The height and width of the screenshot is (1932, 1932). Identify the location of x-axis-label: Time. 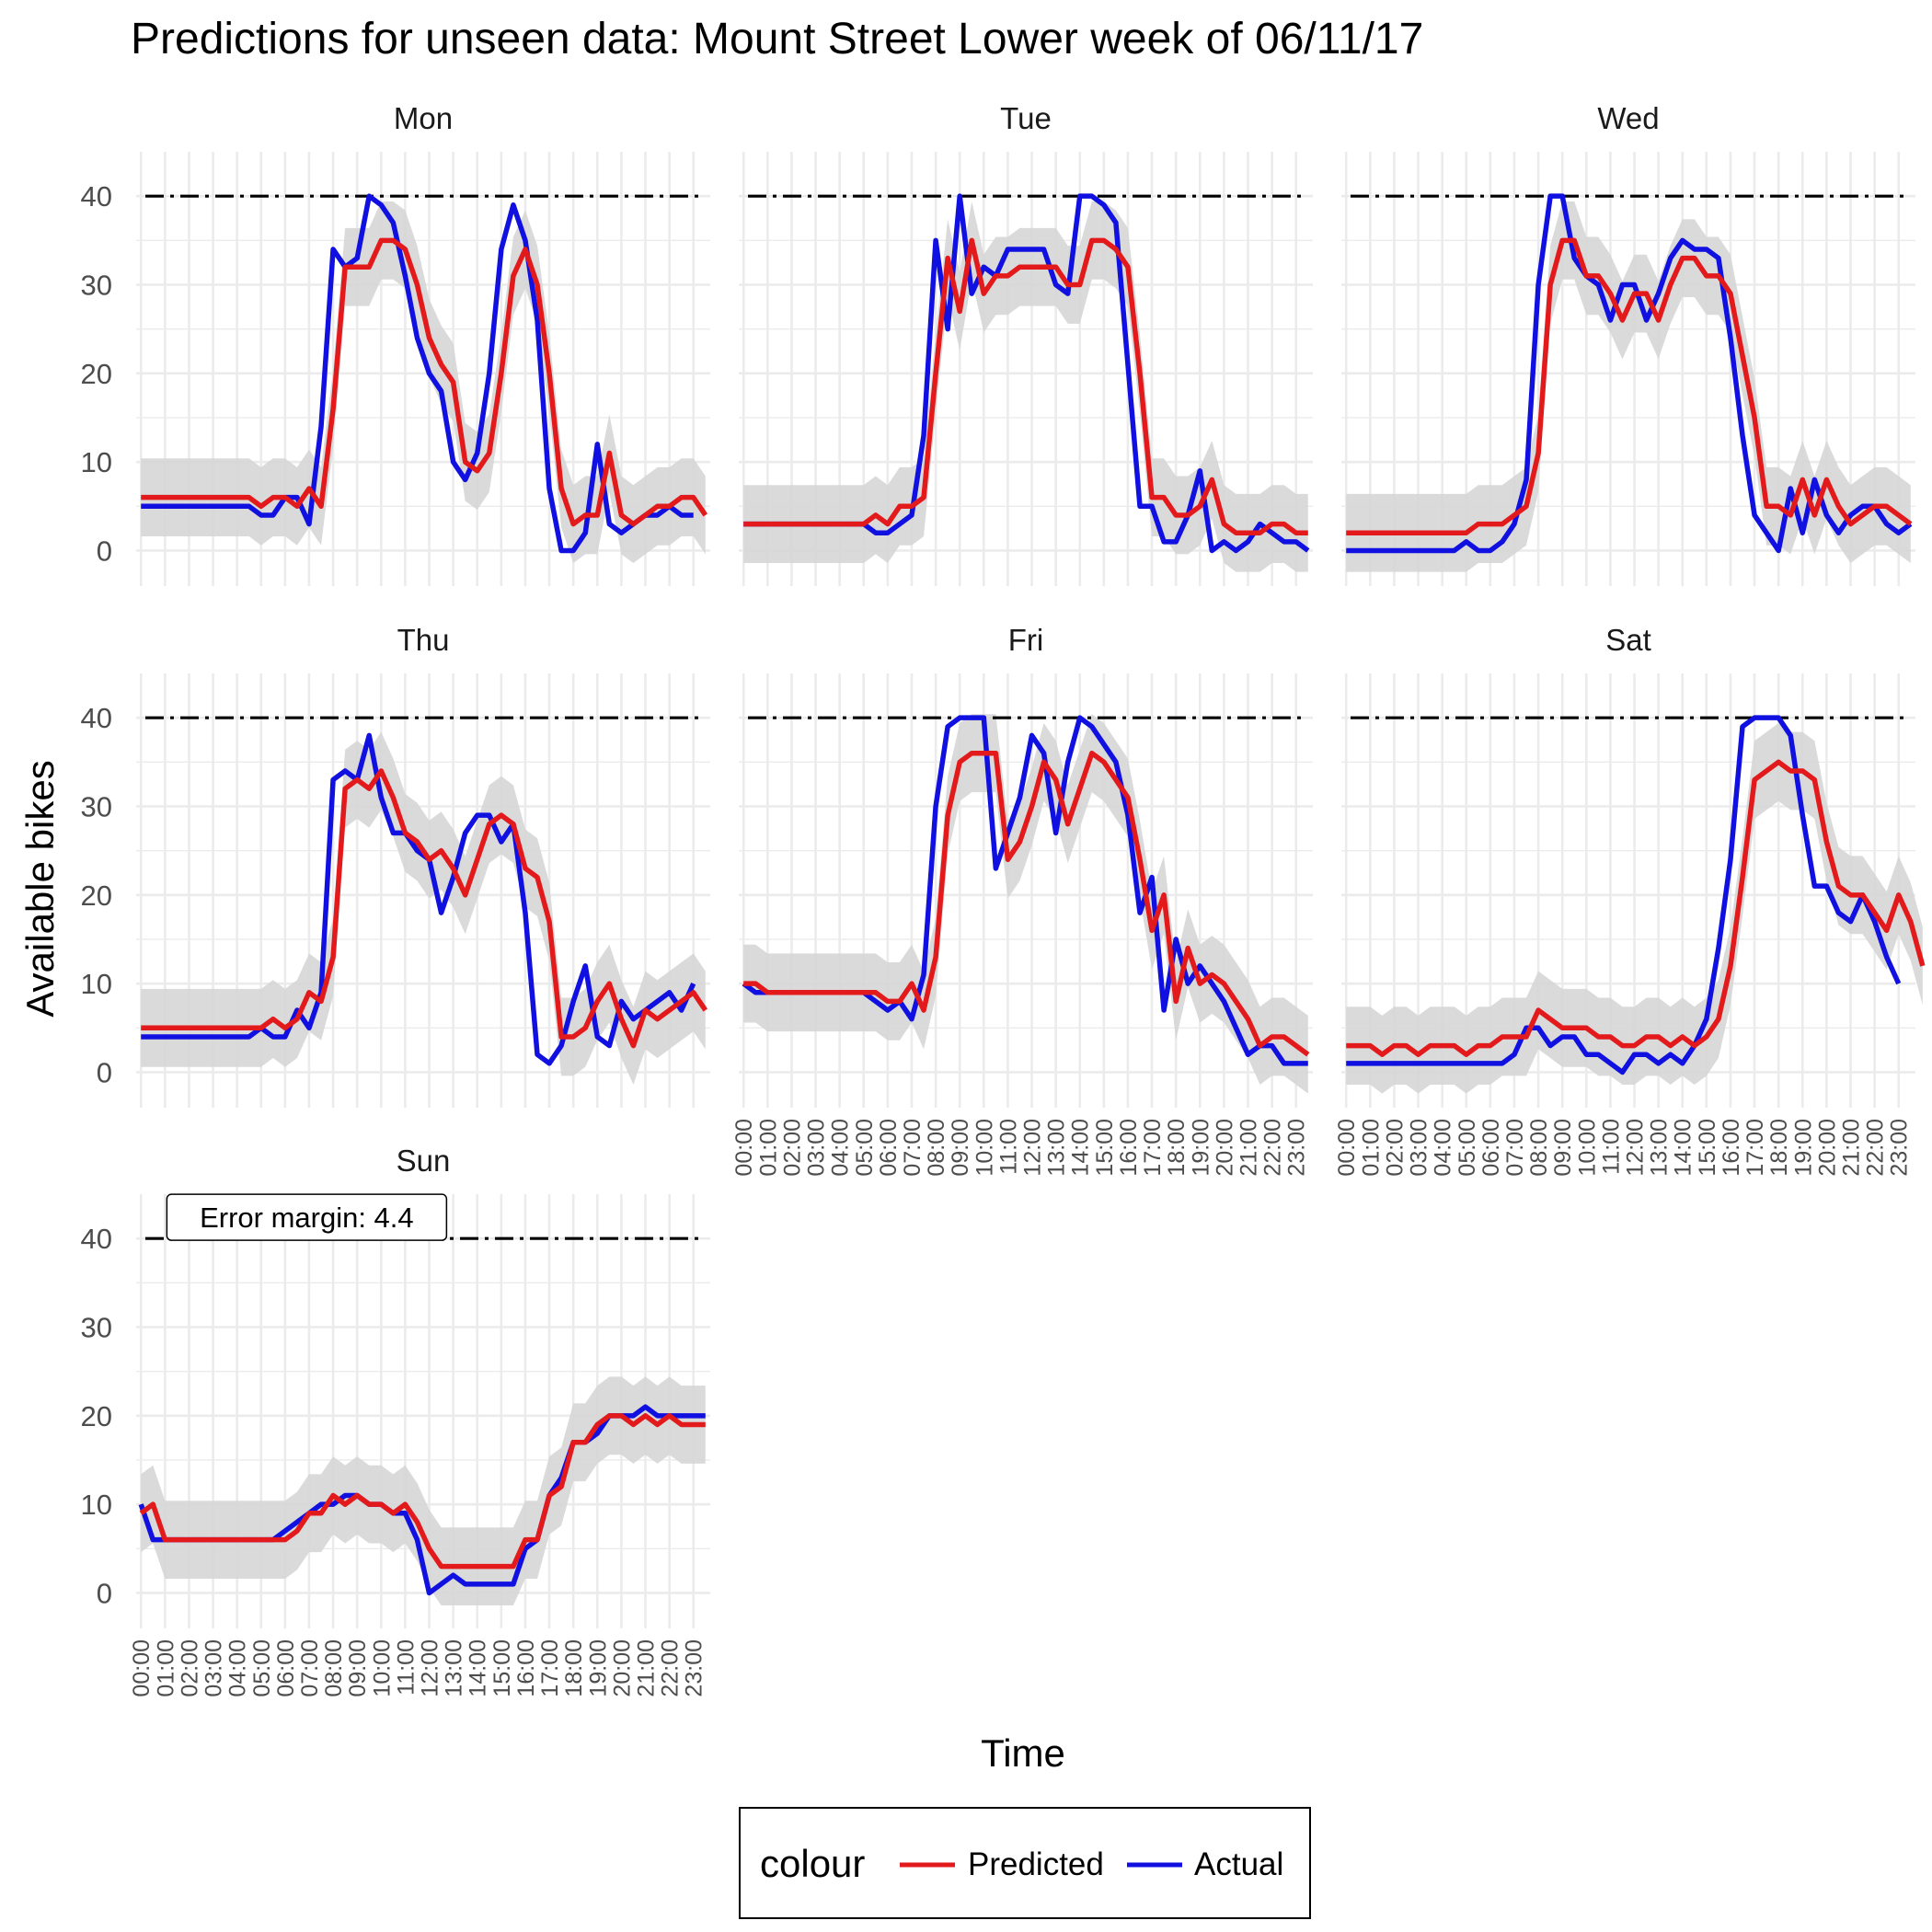
(1023, 1753).